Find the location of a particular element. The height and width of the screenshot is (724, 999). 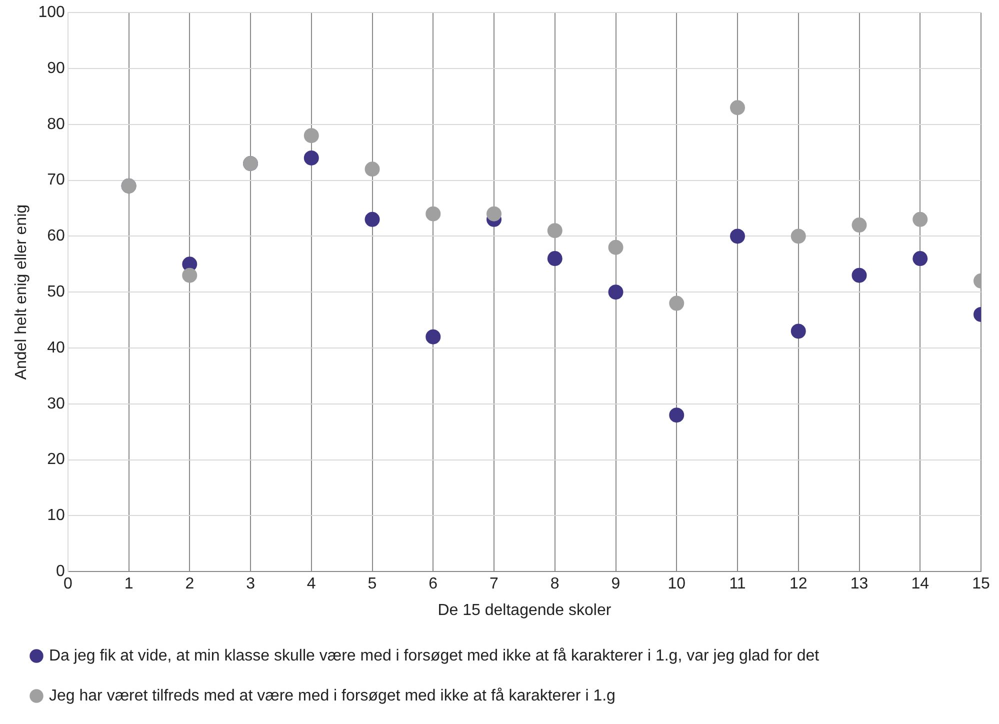

x-tick-label: 10 is located at coordinates (677, 584).